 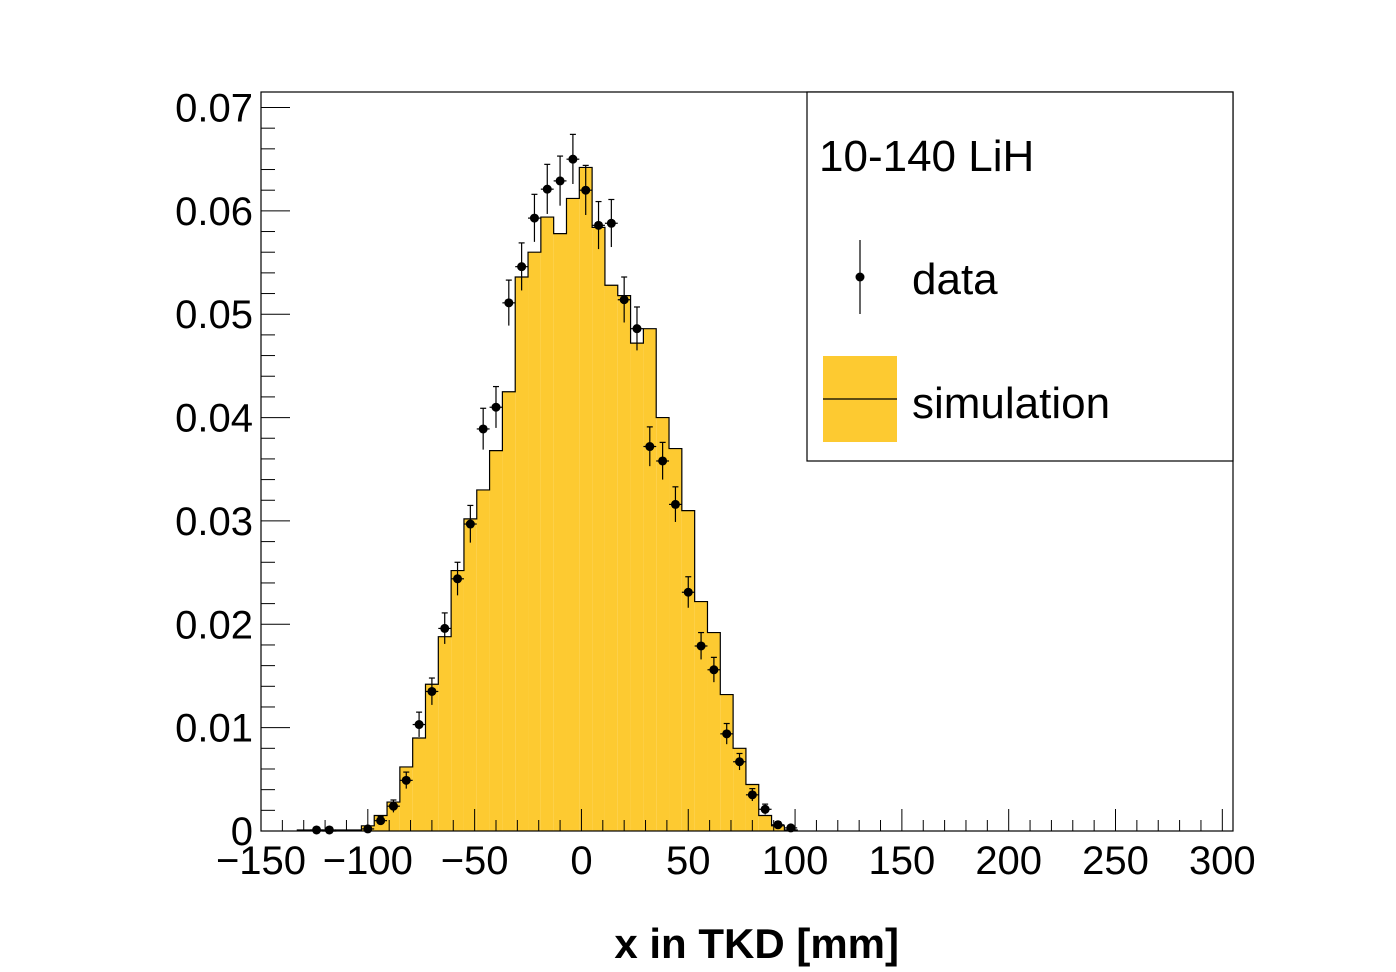 What do you see at coordinates (736, 846) in the screenshot?
I see `x-axis-ticks: −150 −100 −50 0 50 100 150 200 250 300` at bounding box center [736, 846].